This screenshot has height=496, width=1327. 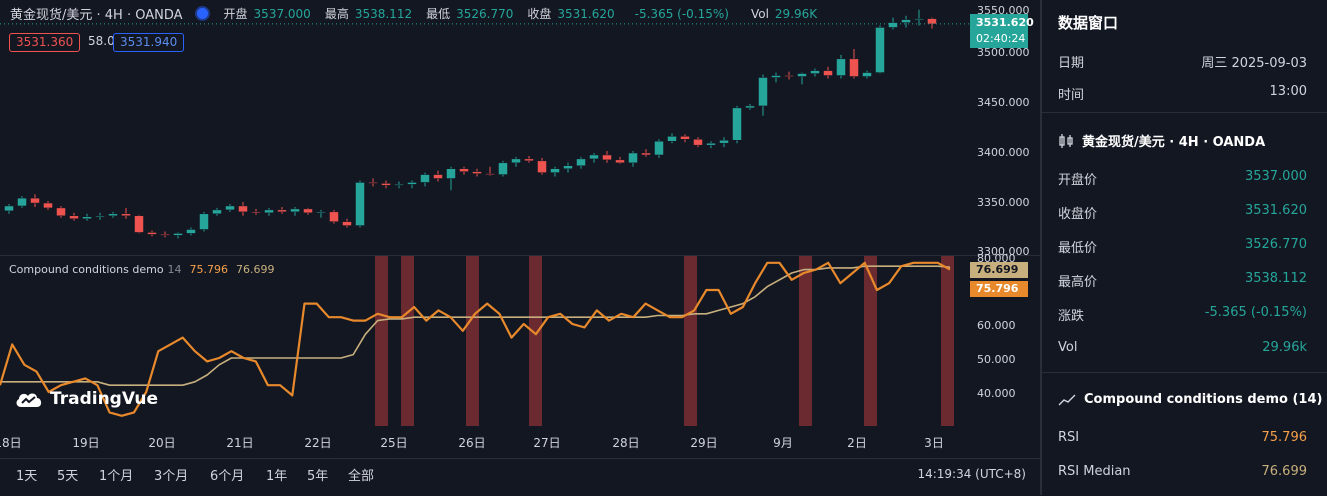 What do you see at coordinates (235, 14) in the screenshot?
I see `open-label: 开盘` at bounding box center [235, 14].